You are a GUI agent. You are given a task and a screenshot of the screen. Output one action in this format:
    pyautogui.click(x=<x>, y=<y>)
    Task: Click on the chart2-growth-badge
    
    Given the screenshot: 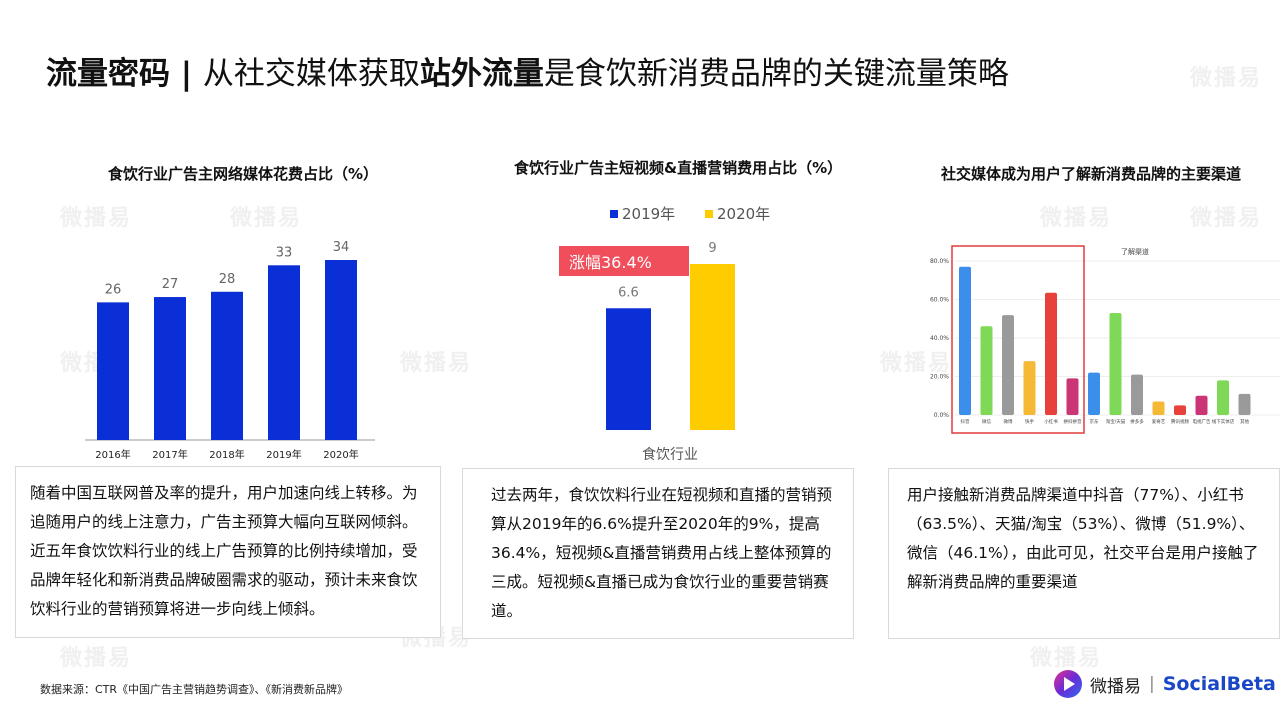 What is the action you would take?
    pyautogui.click(x=624, y=261)
    